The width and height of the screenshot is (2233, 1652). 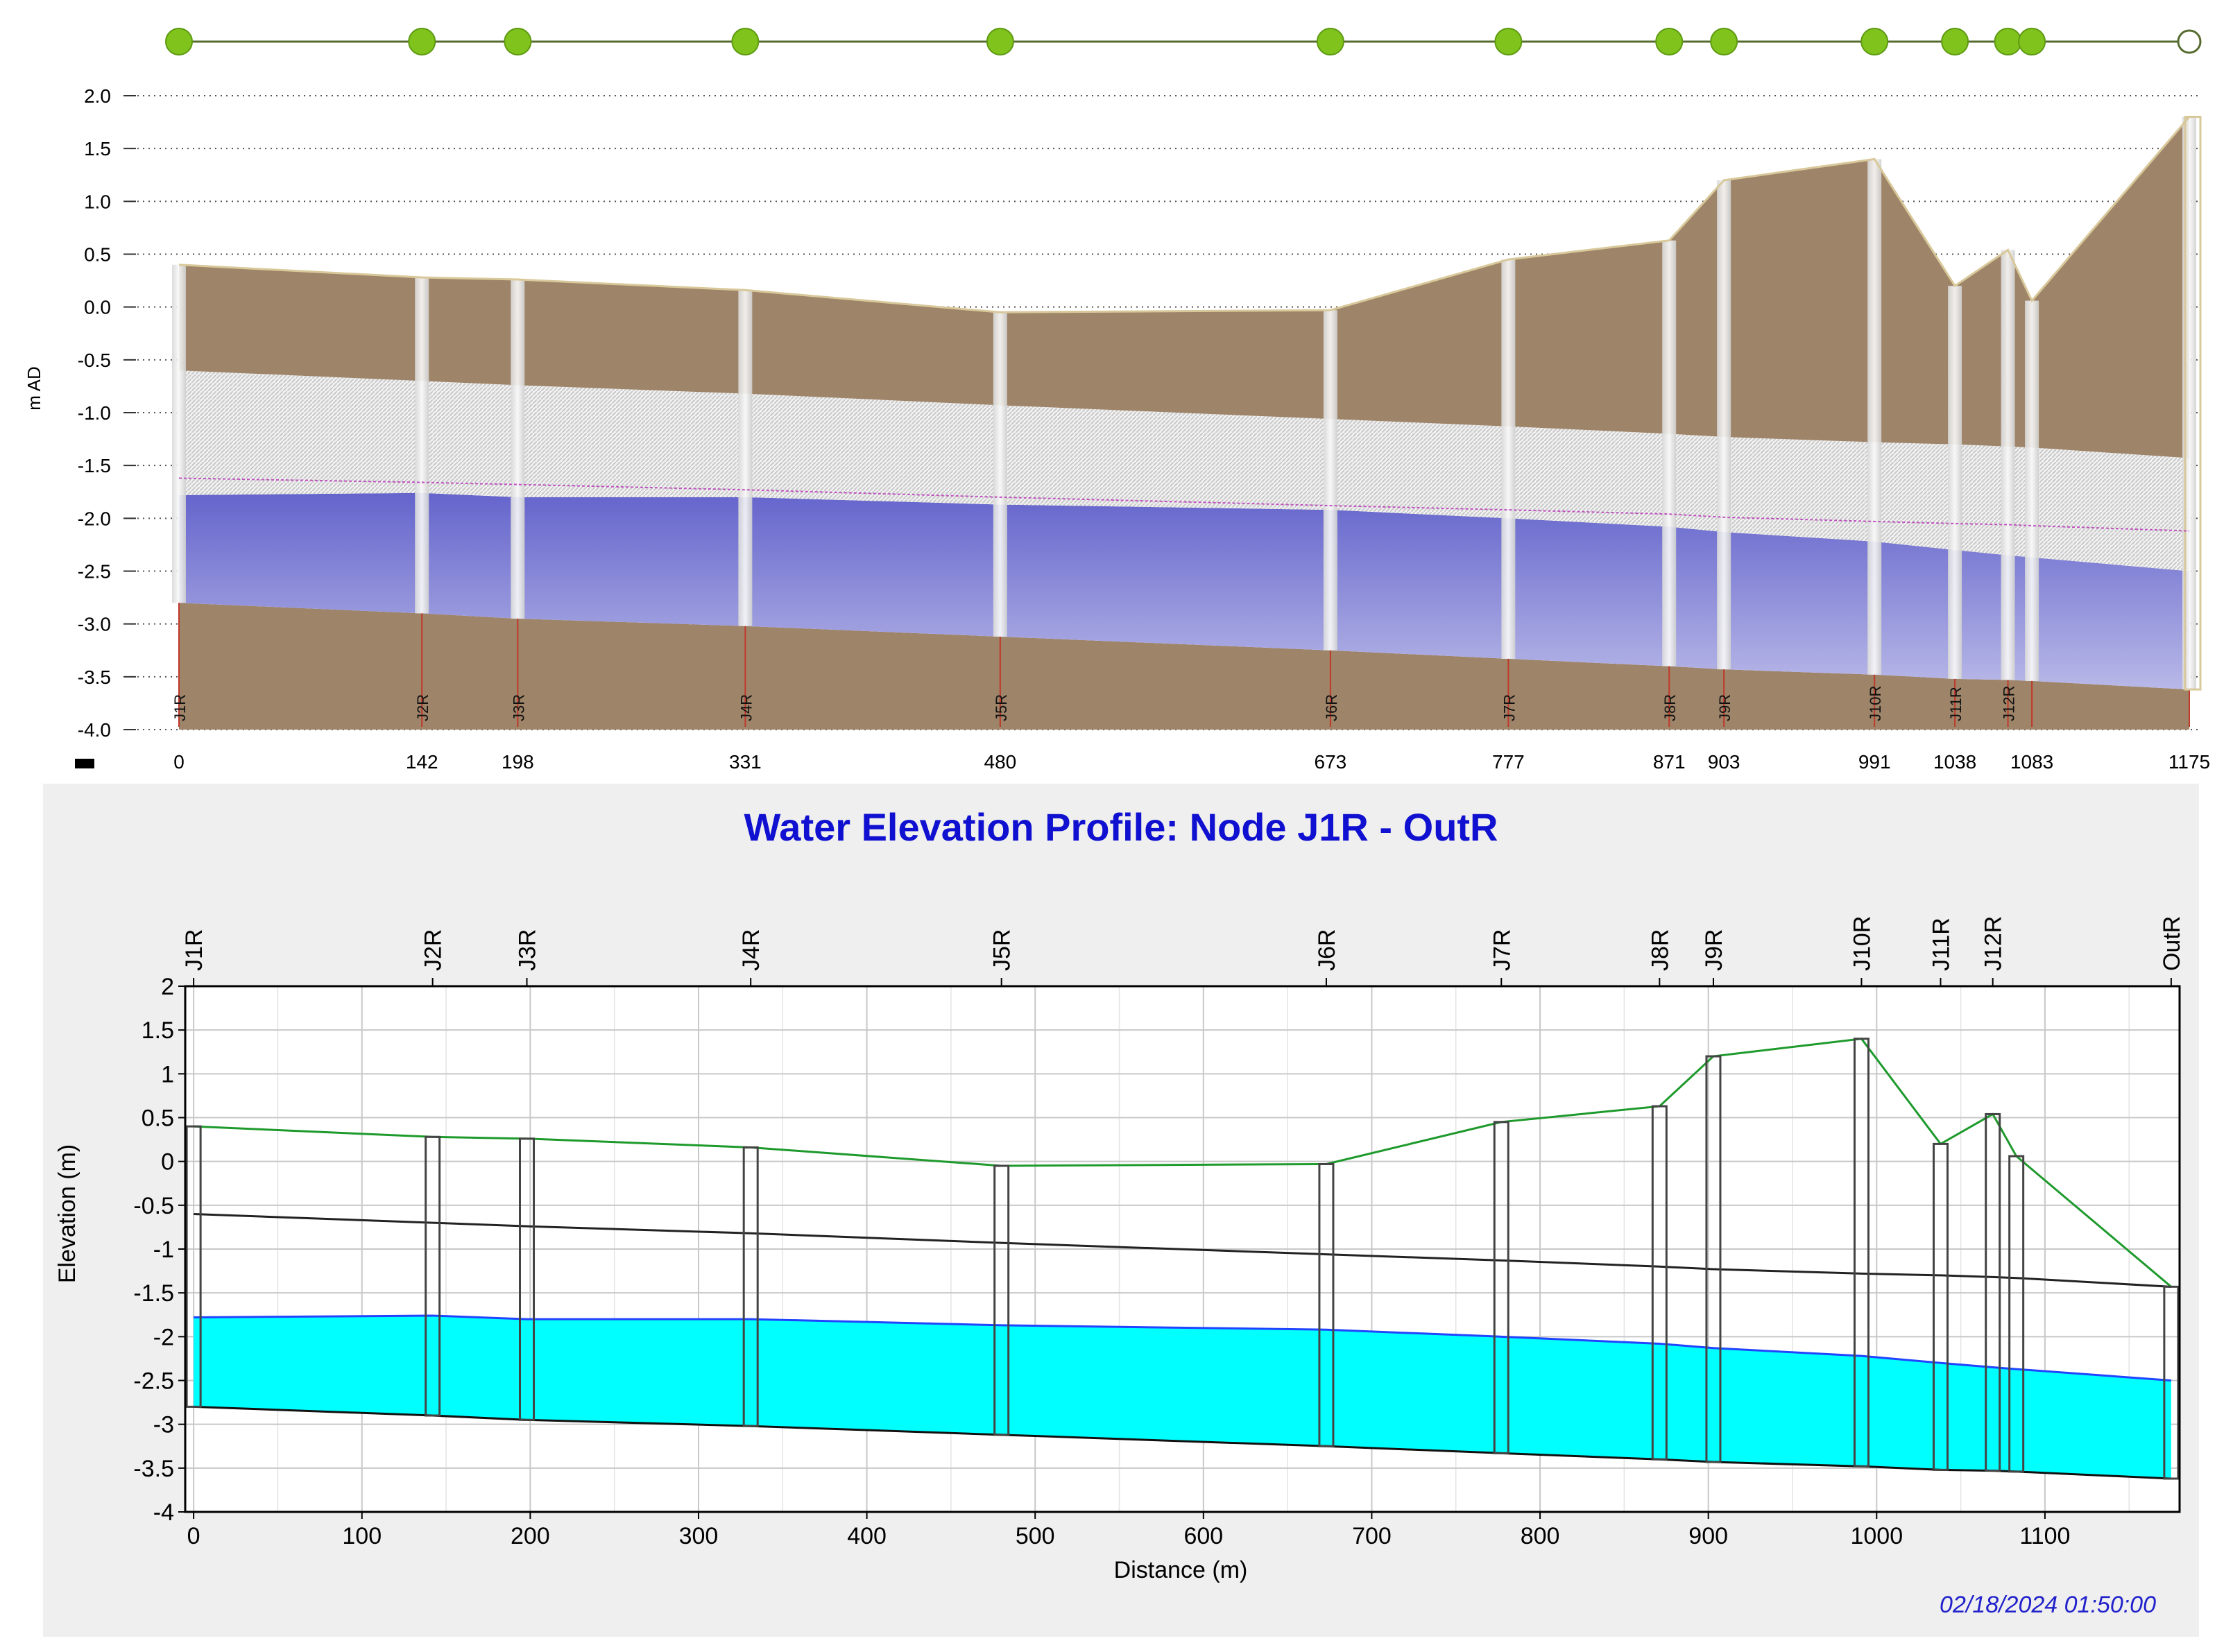 I want to click on node-label: J3R, so click(x=528, y=950).